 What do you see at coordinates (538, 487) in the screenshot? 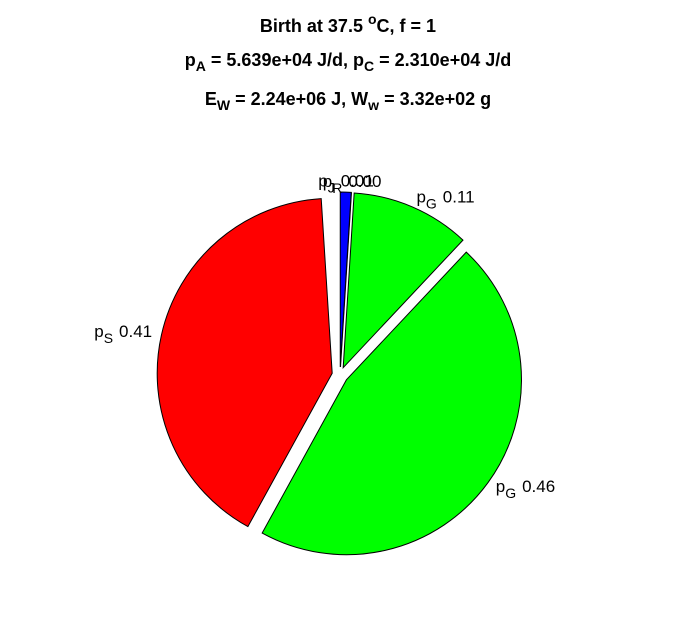
I see `label-value: 0.46` at bounding box center [538, 487].